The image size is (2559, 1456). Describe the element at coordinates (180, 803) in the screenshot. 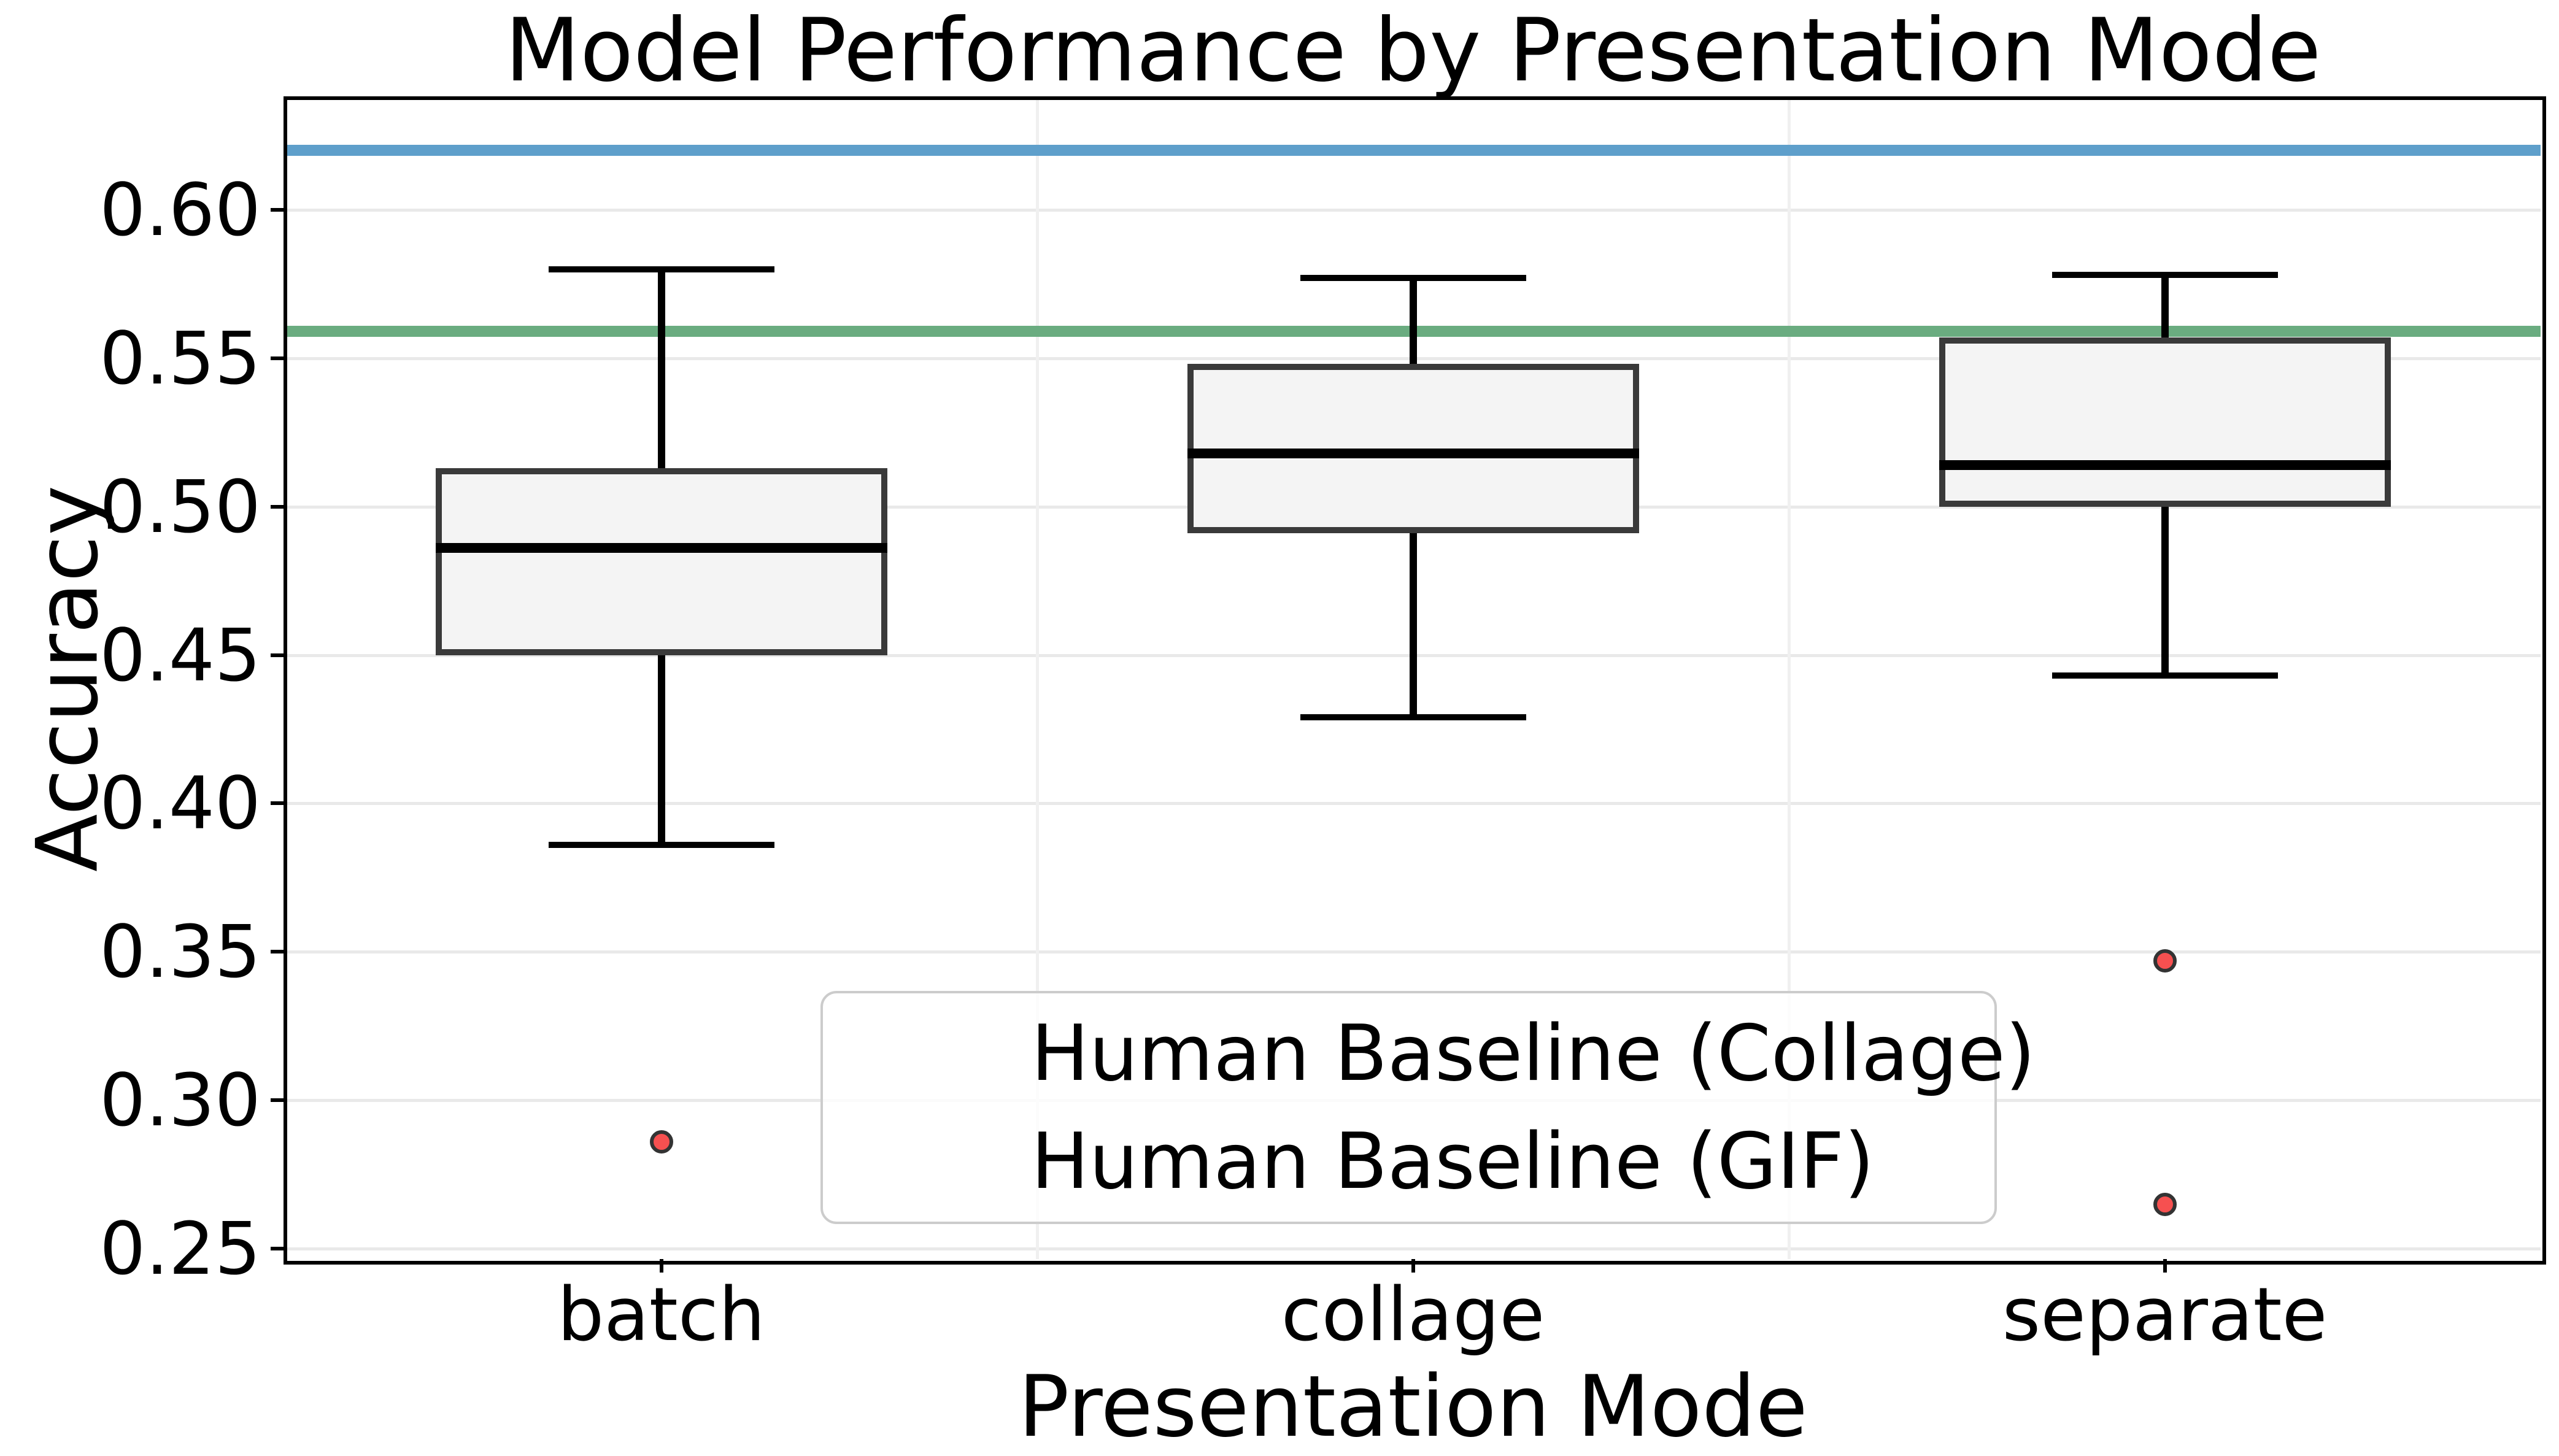

I see `y-tick-label: 0.40` at that location.